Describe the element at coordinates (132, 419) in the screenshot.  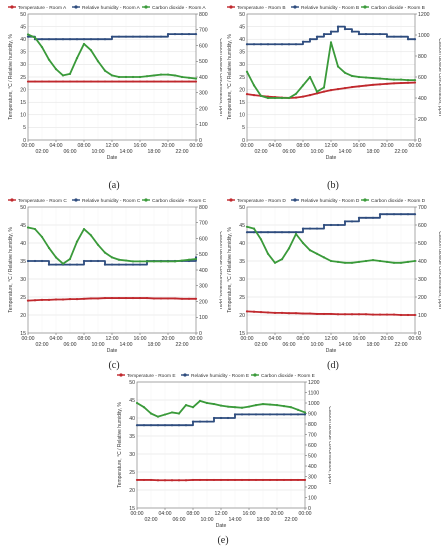
I see `left-tick-label: 40` at that location.